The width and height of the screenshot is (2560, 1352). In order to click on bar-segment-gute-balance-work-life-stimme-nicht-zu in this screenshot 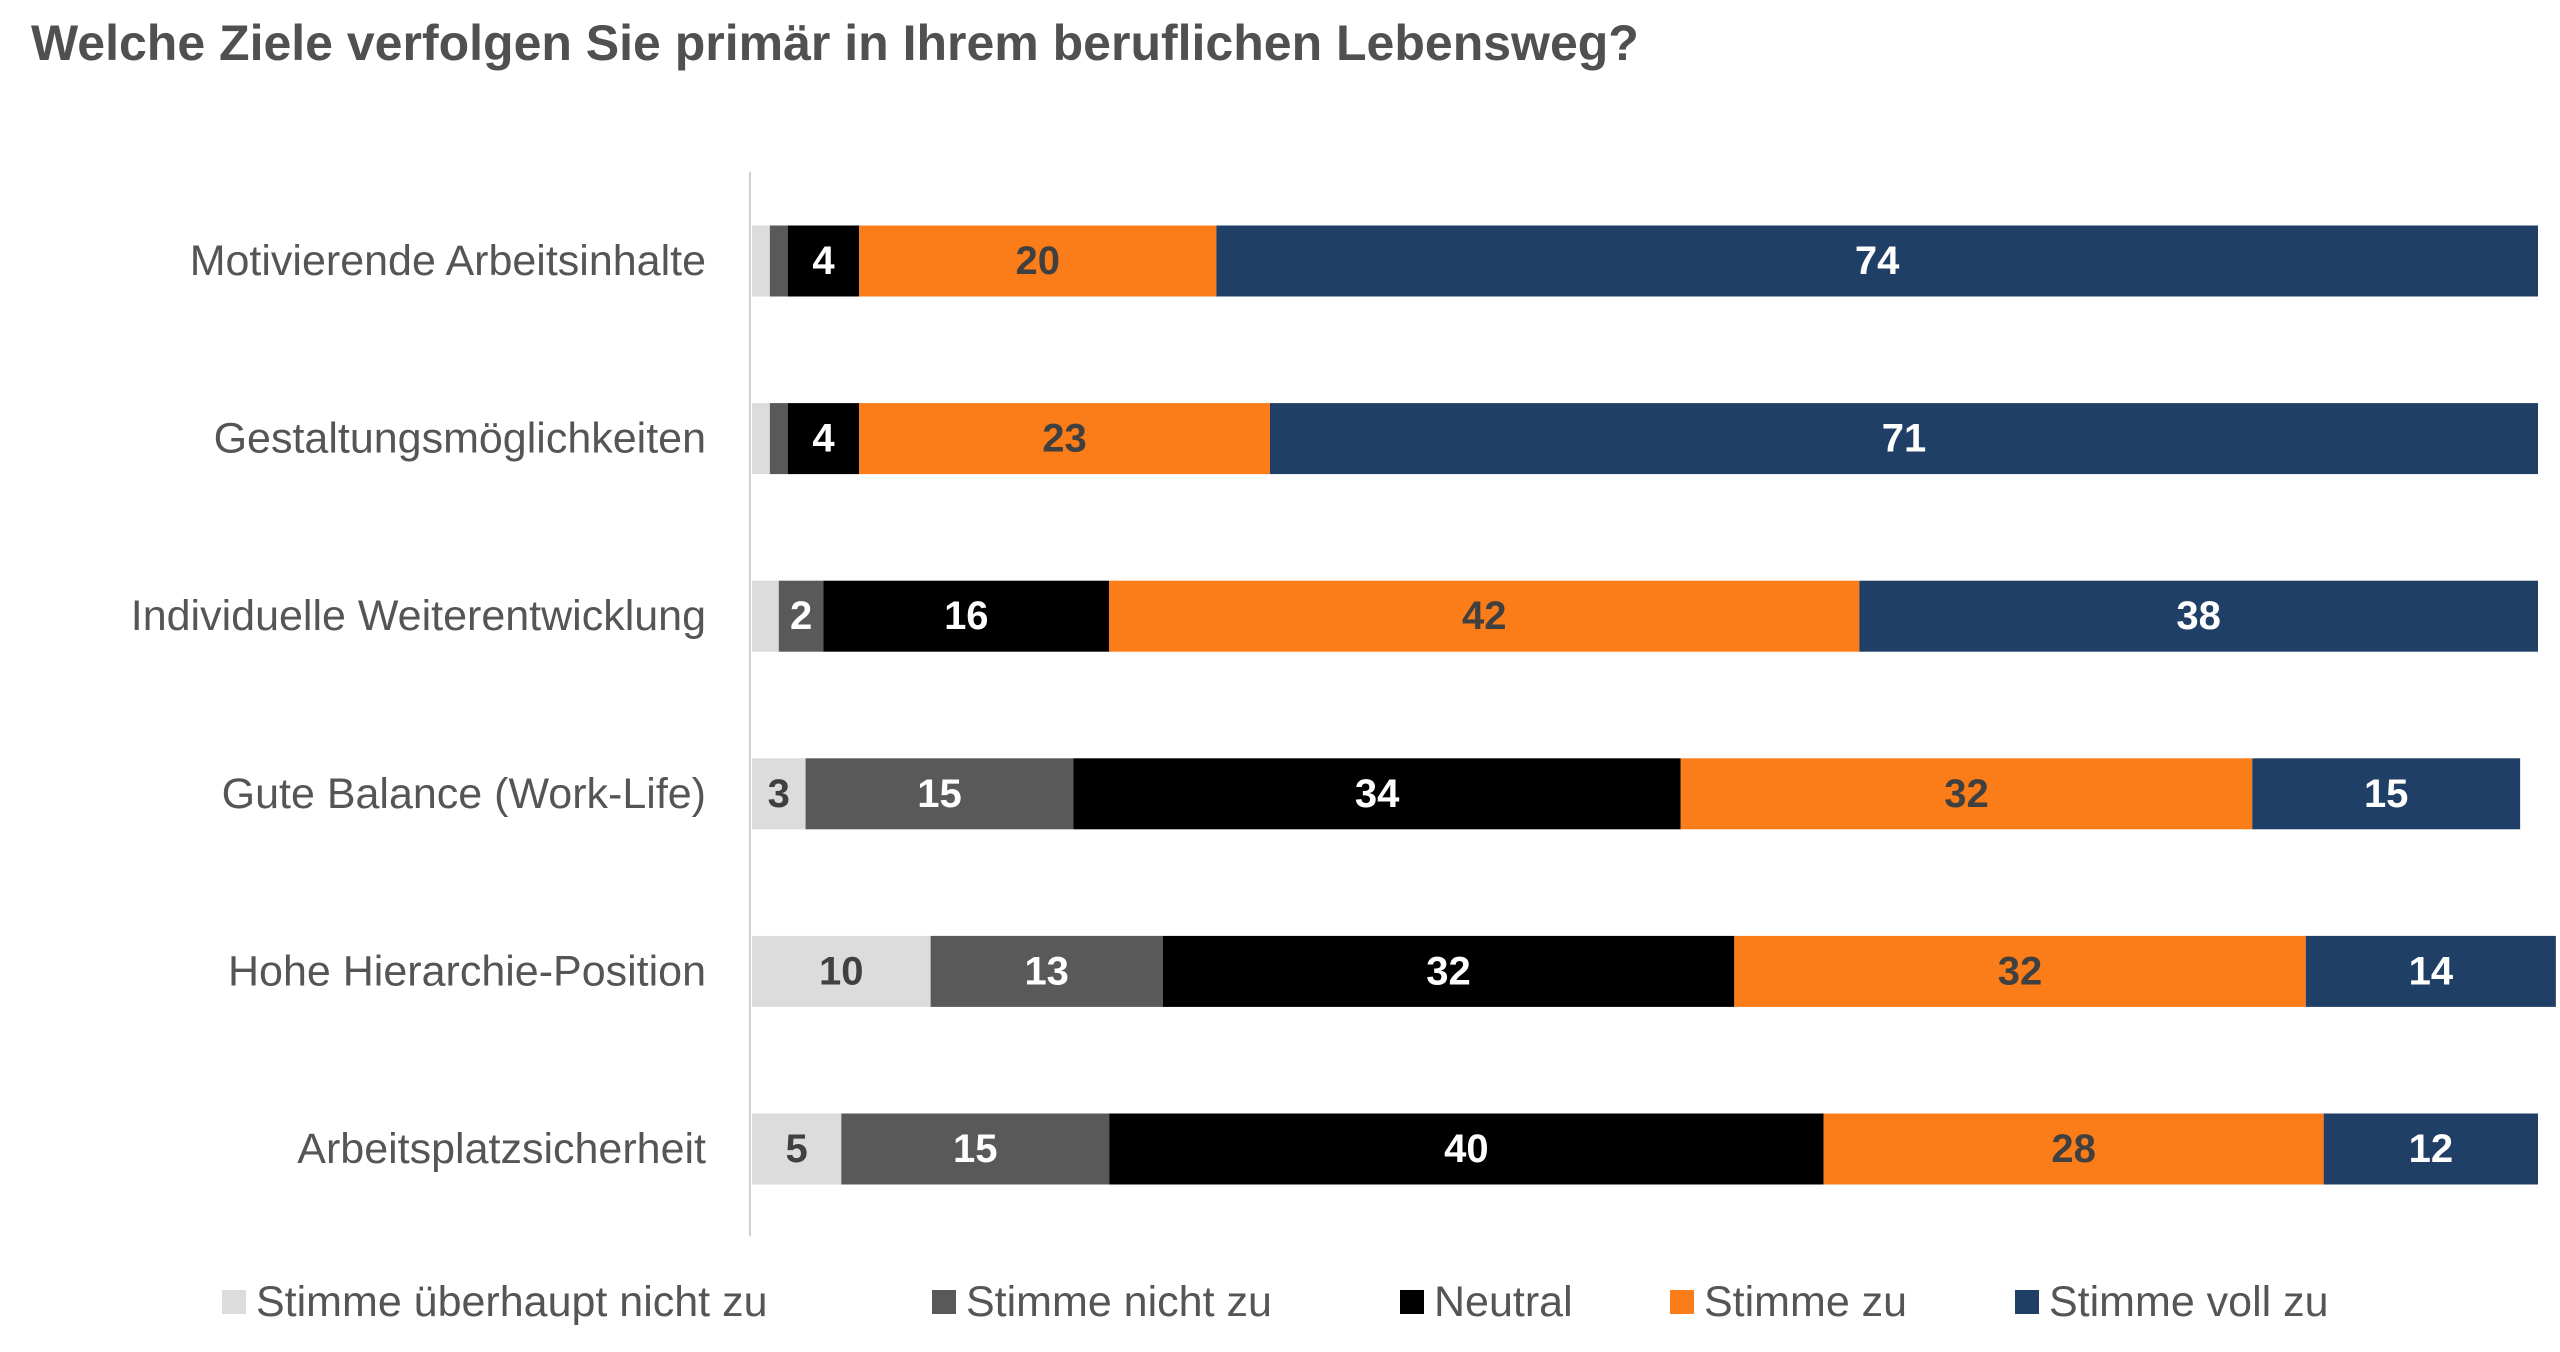, I will do `click(939, 794)`.